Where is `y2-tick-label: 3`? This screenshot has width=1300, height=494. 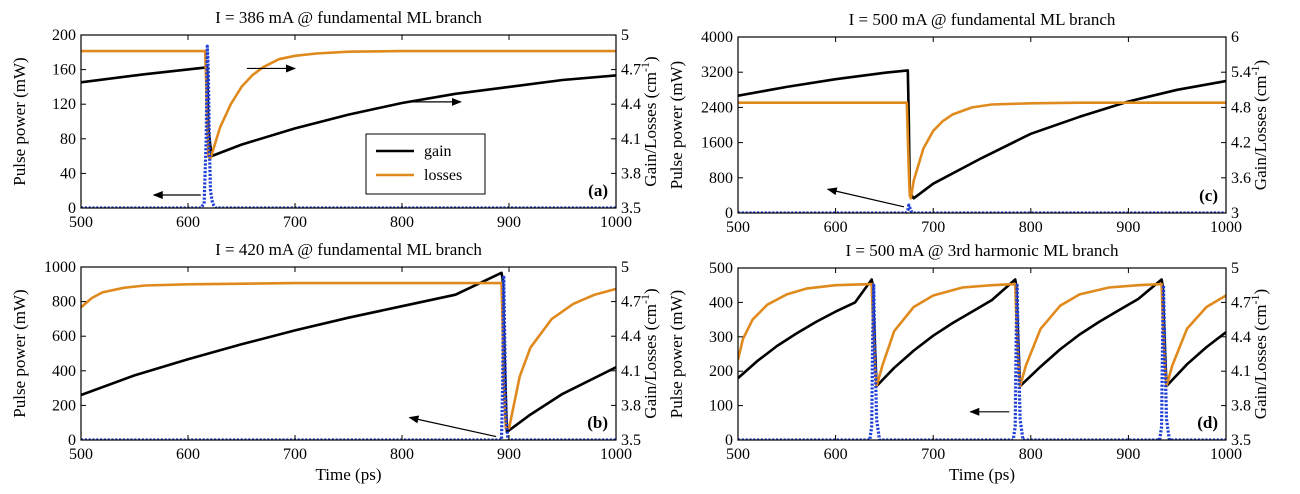 y2-tick-label: 3 is located at coordinates (1235, 213).